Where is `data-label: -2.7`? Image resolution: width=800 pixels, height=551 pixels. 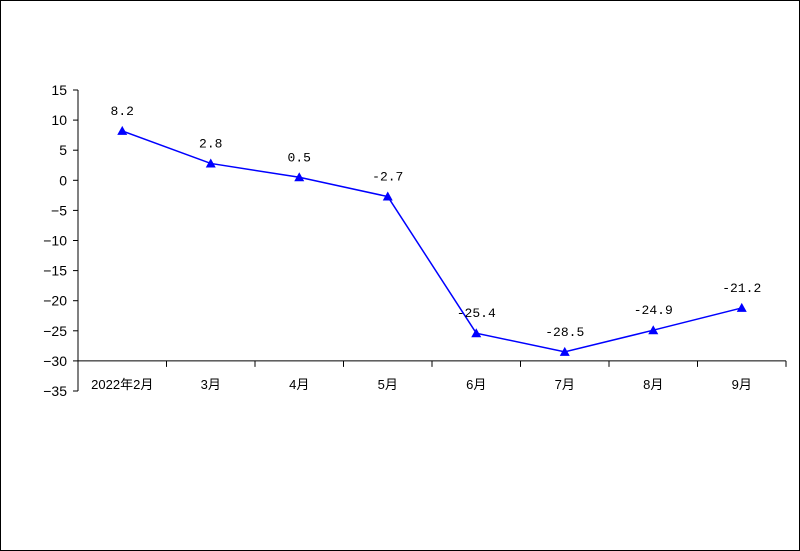 data-label: -2.7 is located at coordinates (387, 177).